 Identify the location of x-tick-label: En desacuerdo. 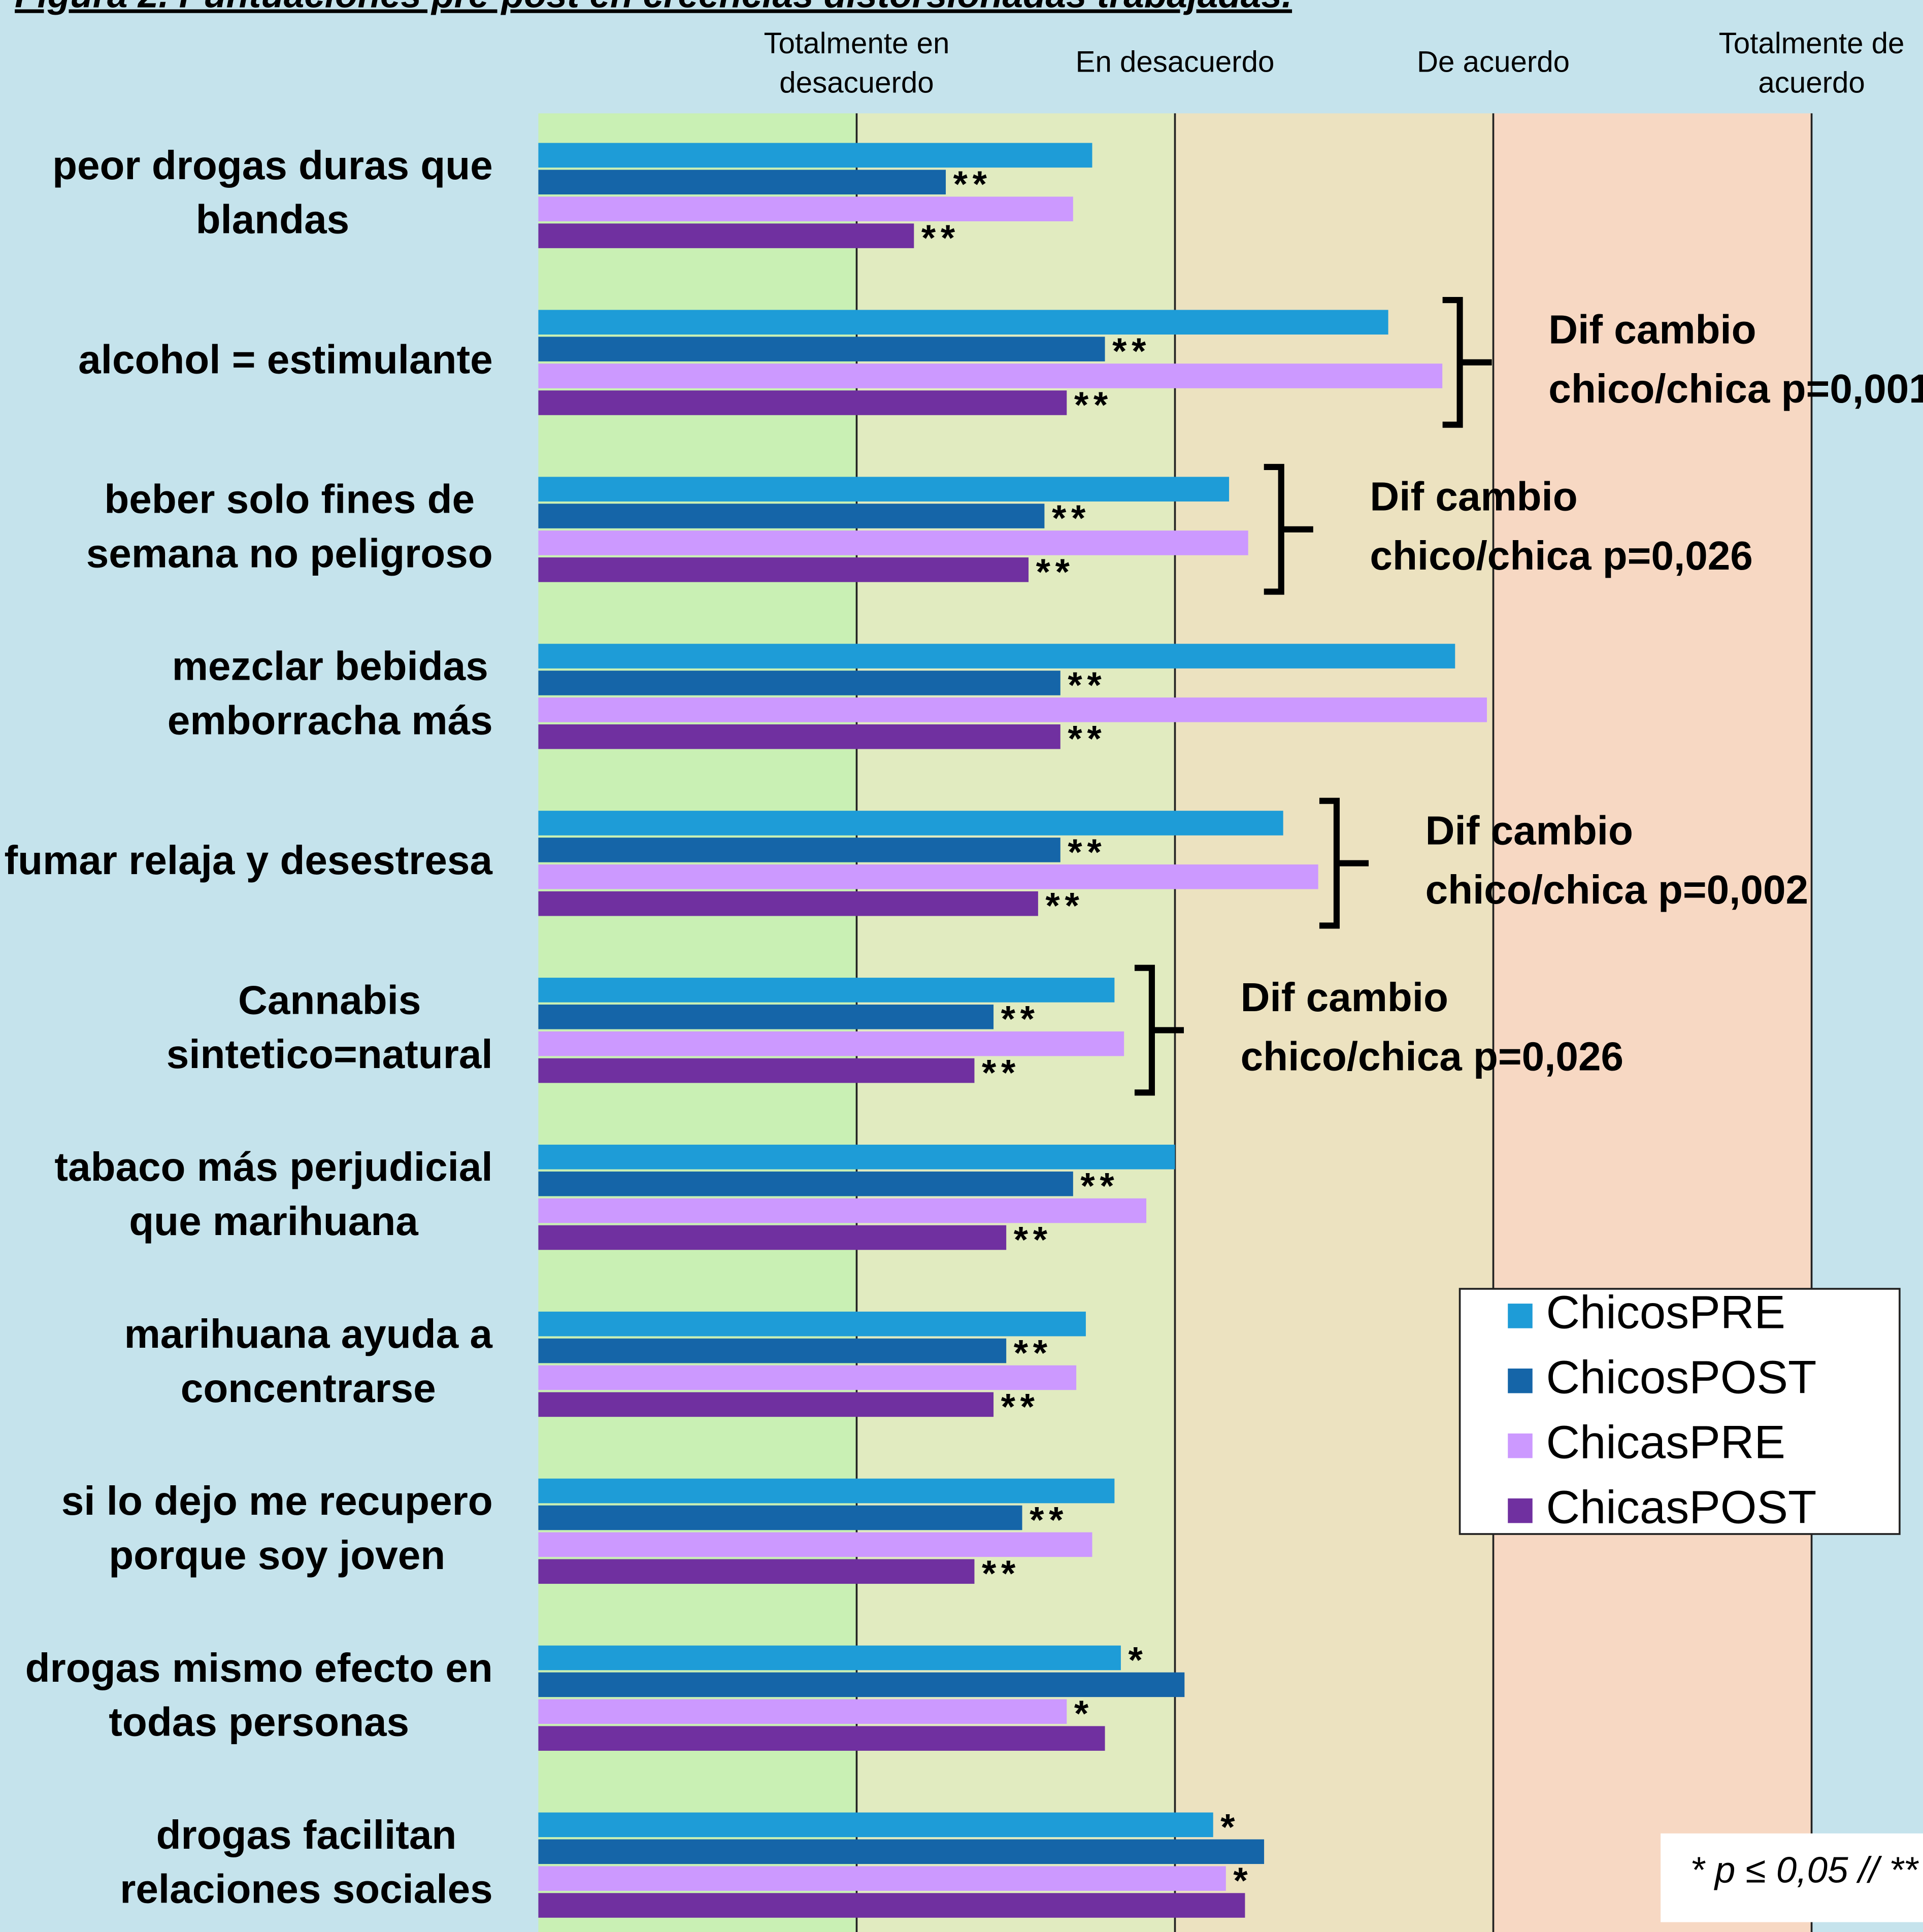
(1175, 62).